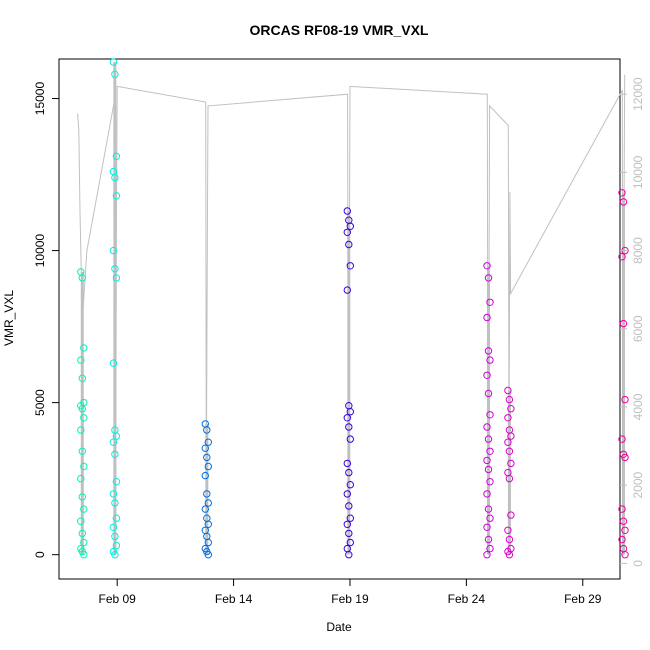 This screenshot has height=650, width=650. Describe the element at coordinates (118, 599) in the screenshot. I see `x-tick-label: Feb 09` at that location.